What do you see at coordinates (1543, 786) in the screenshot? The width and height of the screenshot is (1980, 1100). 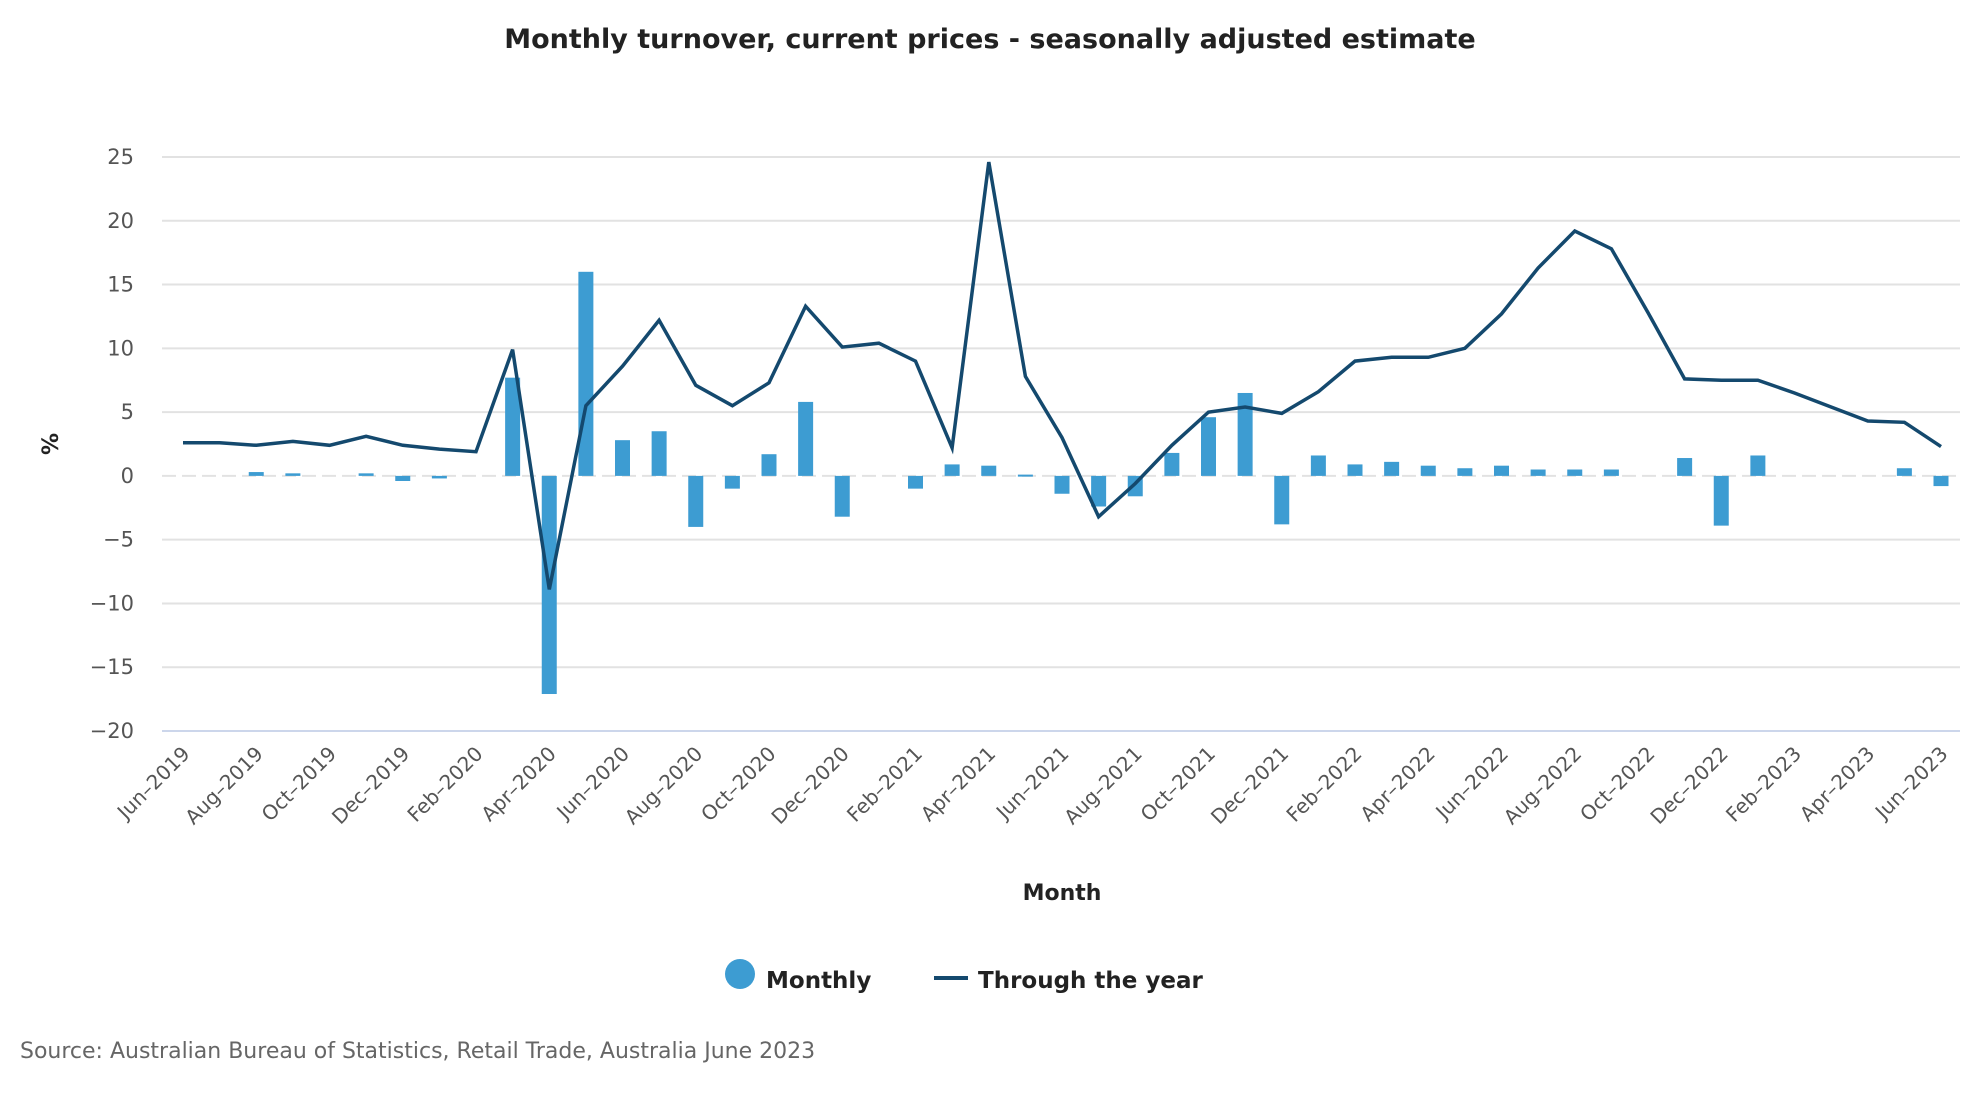 I see `x-tick-label: Aug–2022` at bounding box center [1543, 786].